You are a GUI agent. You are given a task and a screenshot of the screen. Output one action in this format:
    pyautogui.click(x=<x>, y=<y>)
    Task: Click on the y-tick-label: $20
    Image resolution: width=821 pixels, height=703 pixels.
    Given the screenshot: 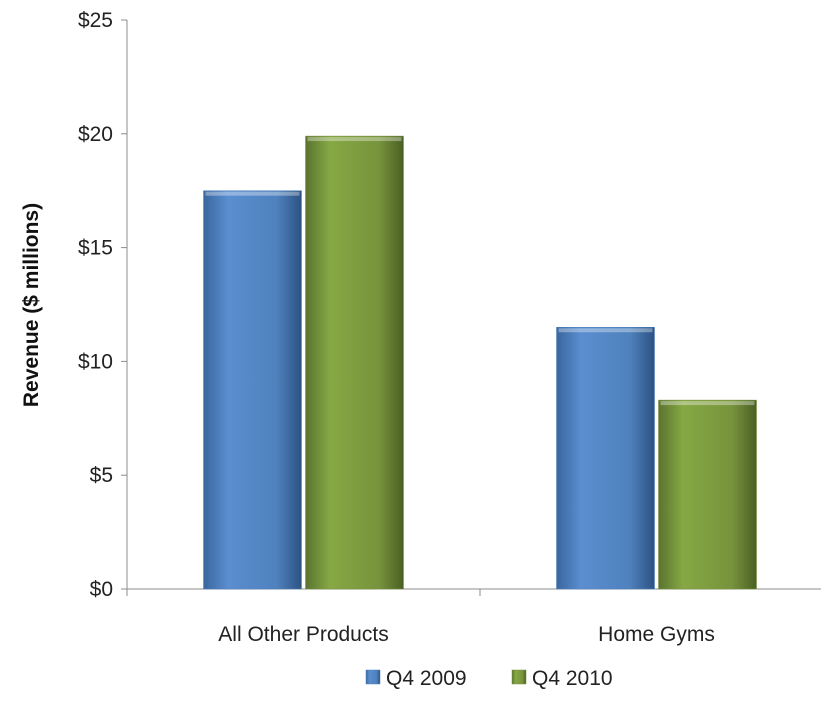 What is the action you would take?
    pyautogui.click(x=95, y=134)
    